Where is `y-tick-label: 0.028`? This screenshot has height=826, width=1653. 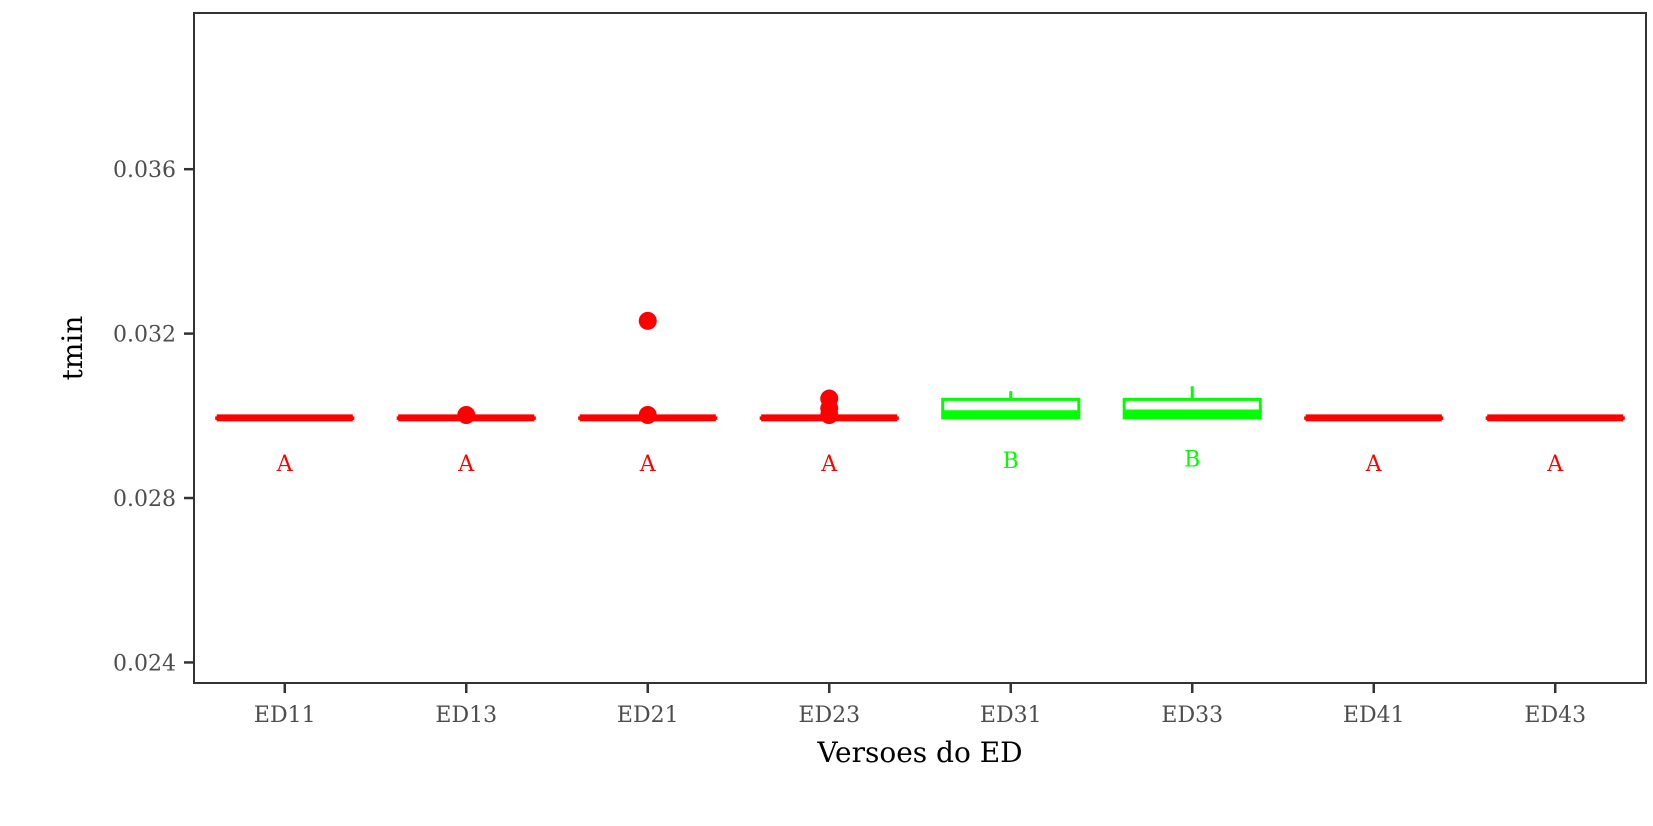 y-tick-label: 0.028 is located at coordinates (144, 499).